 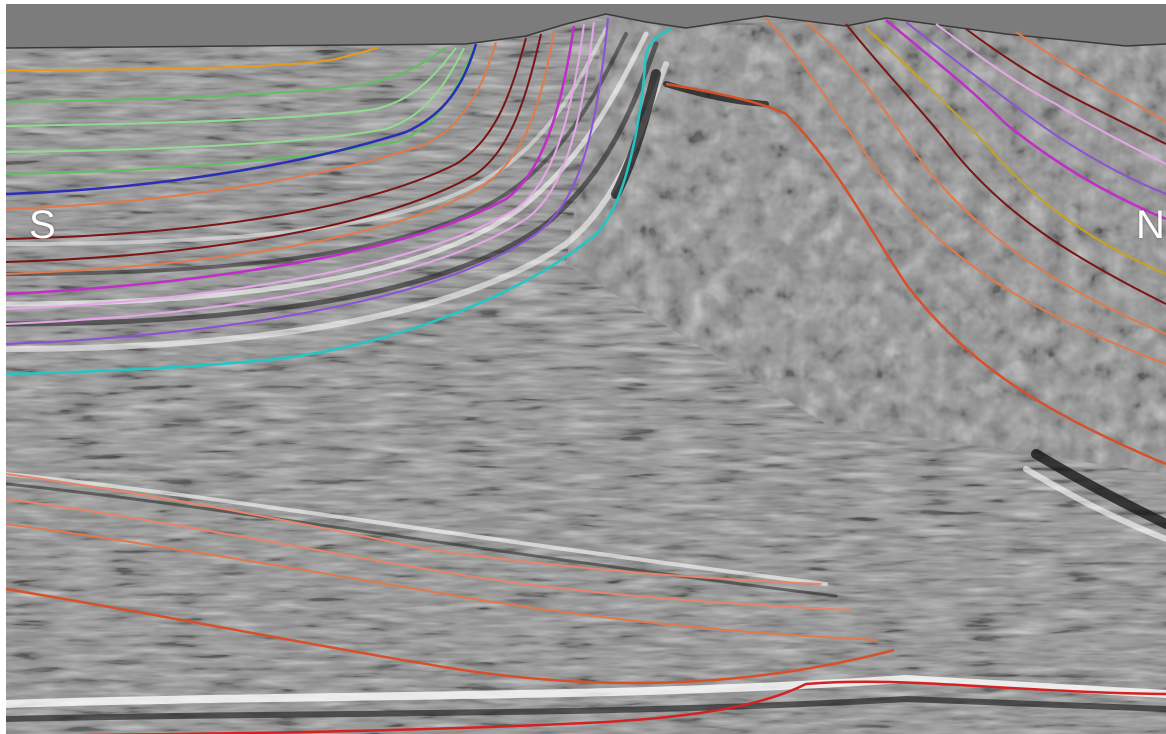 I want to click on header-band, so click(x=586, y=26).